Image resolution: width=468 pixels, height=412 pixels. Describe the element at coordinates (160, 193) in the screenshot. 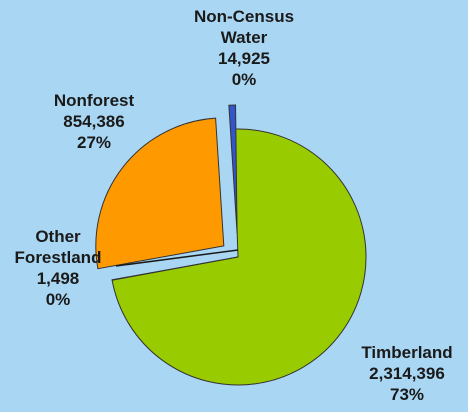

I see `nonforest-slice` at that location.